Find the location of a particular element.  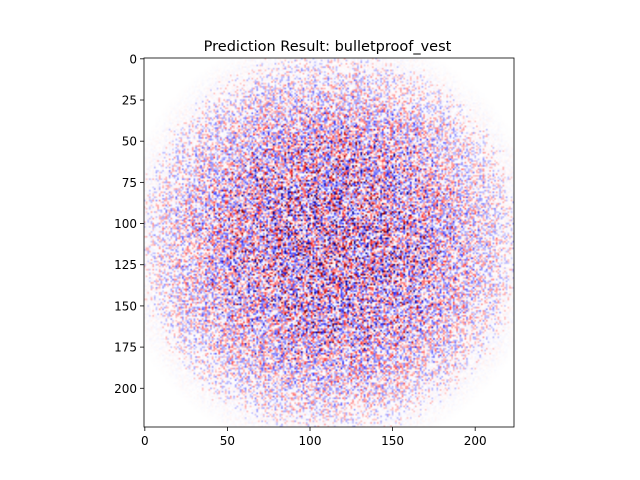

x-axis: 0 50 100 150 200 is located at coordinates (314, 437).